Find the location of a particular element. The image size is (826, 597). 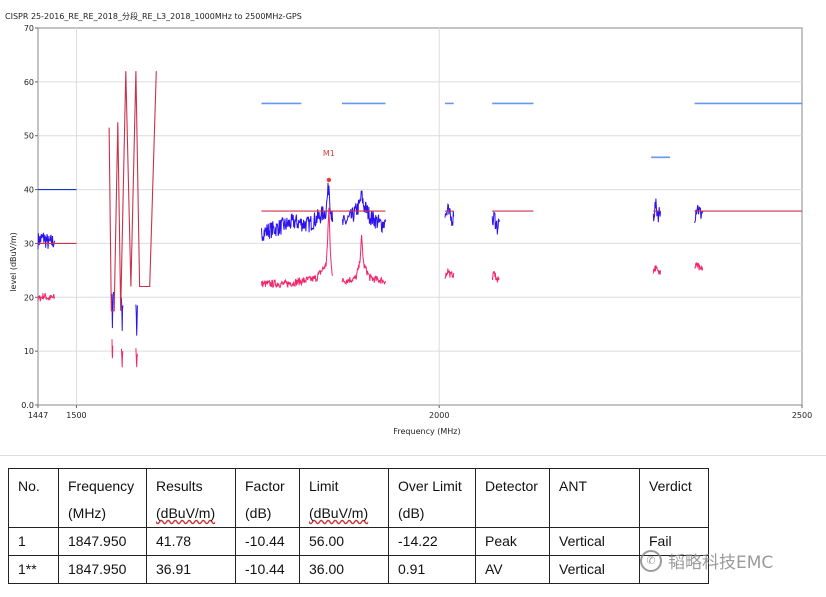

y-tick-label: 20 is located at coordinates (29, 297).